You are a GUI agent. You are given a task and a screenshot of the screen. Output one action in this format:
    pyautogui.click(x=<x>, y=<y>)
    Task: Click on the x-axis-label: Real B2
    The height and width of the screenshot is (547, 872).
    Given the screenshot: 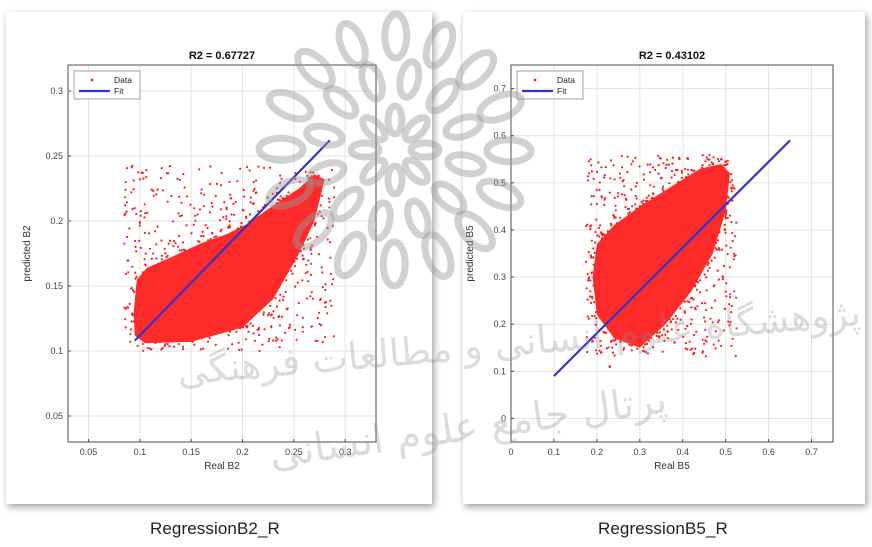 What is the action you would take?
    pyautogui.click(x=222, y=466)
    